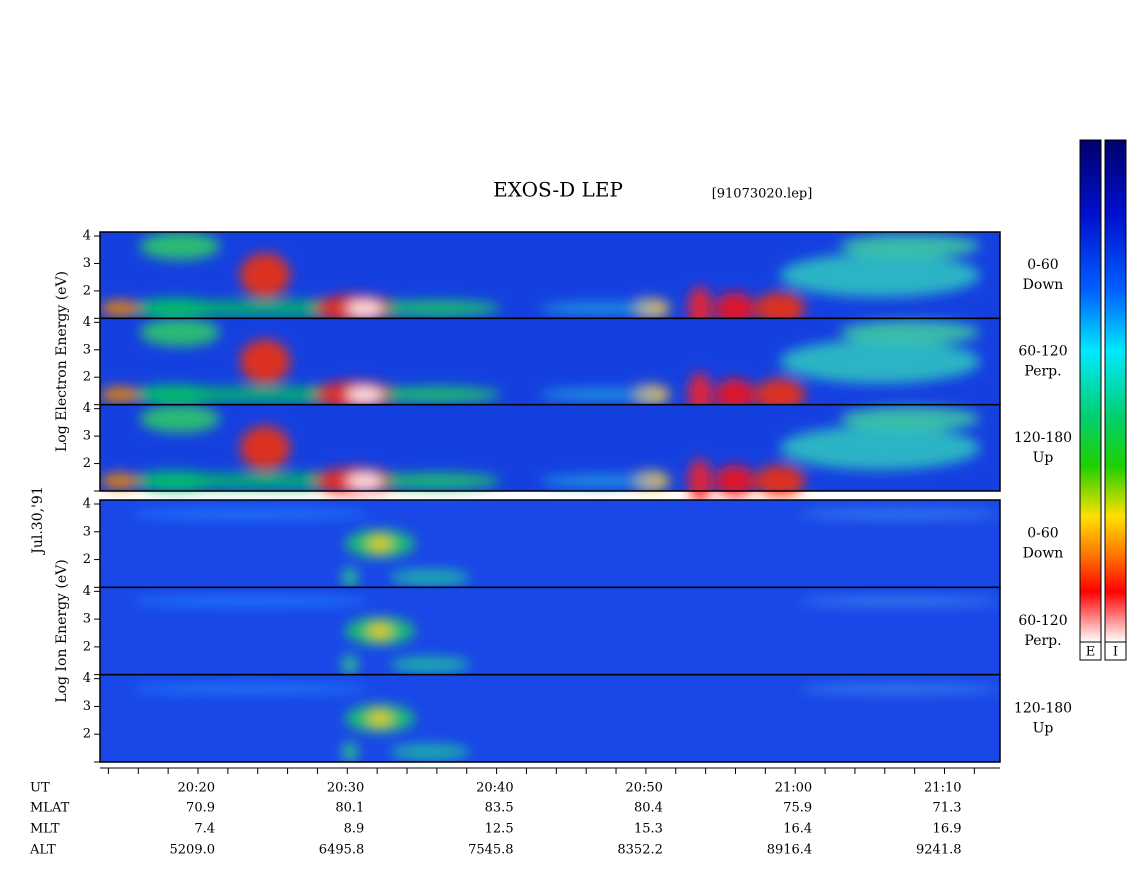  What do you see at coordinates (1043, 708) in the screenshot?
I see `angle-label: 120-180` at bounding box center [1043, 708].